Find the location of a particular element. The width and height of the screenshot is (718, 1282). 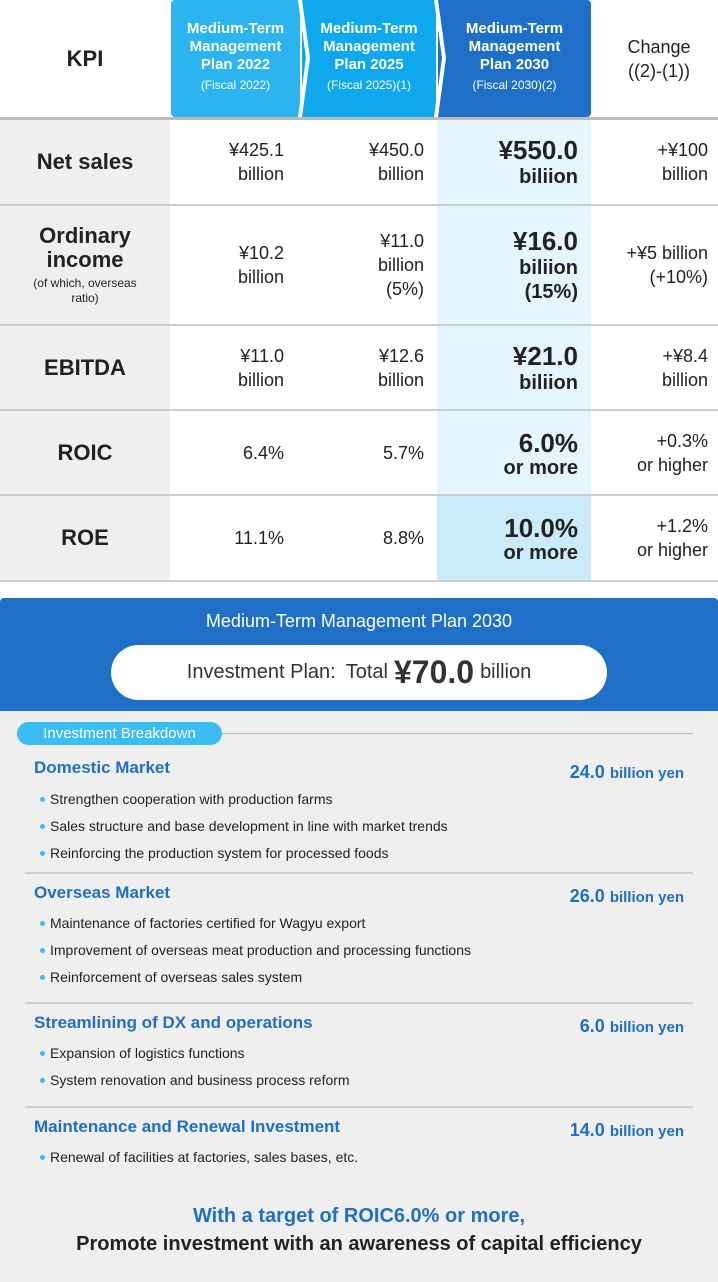

value-2022: 11.1% is located at coordinates (259, 538).